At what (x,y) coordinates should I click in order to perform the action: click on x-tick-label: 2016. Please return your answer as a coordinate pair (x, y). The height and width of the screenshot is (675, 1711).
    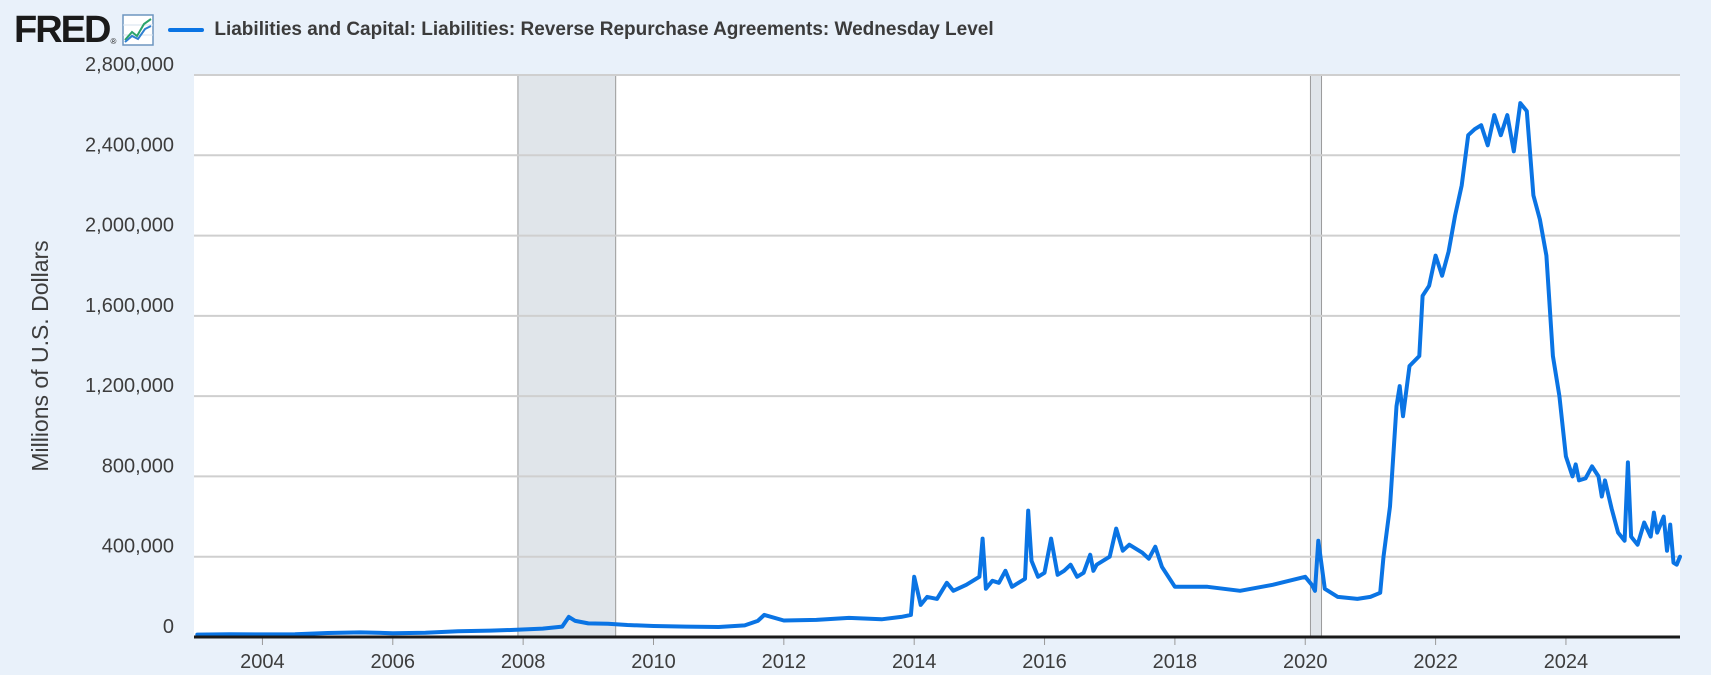
    Looking at the image, I should click on (1044, 662).